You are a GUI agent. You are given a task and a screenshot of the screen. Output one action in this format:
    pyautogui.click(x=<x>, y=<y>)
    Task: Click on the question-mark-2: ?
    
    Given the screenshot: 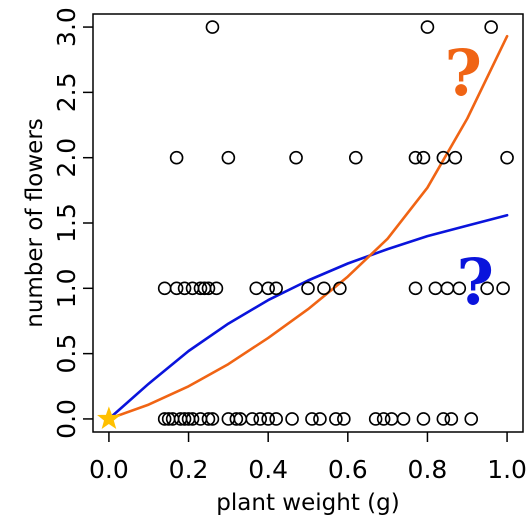 What is the action you would take?
    pyautogui.click(x=475, y=282)
    